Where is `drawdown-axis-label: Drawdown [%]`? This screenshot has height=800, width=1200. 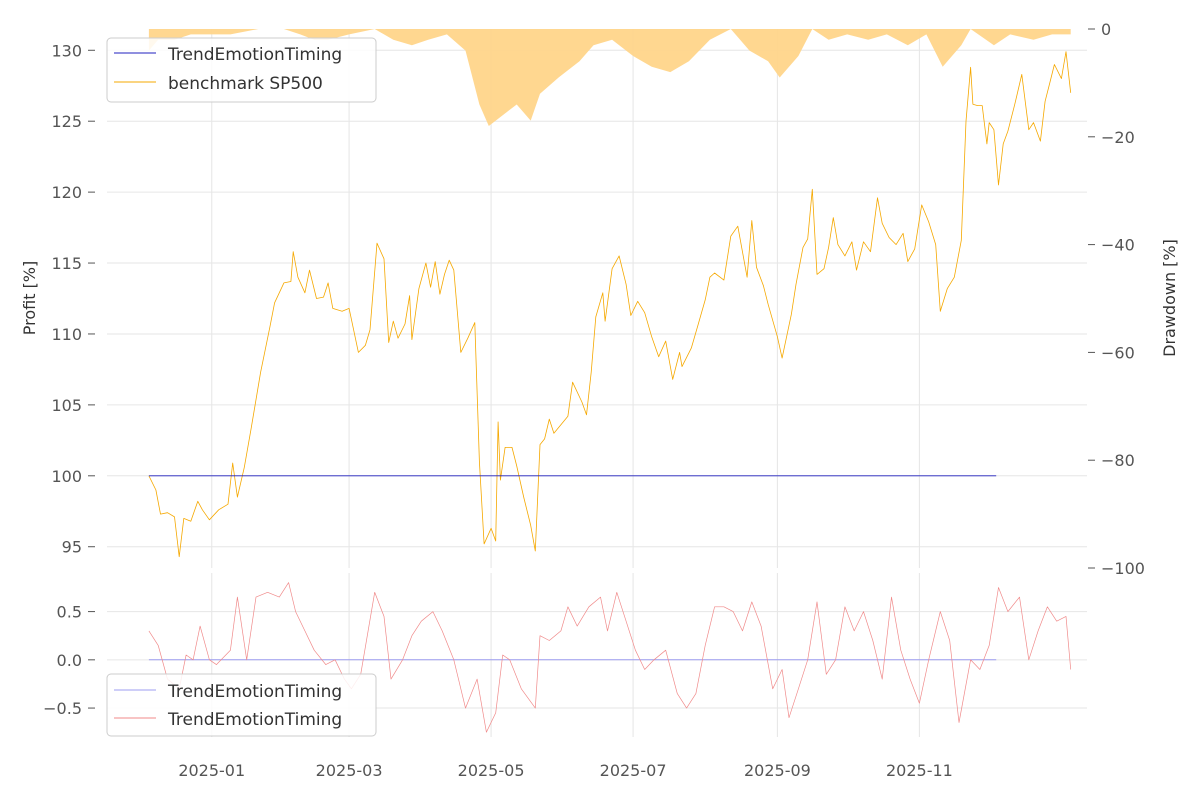 drawdown-axis-label: Drawdown [%] is located at coordinates (1169, 298).